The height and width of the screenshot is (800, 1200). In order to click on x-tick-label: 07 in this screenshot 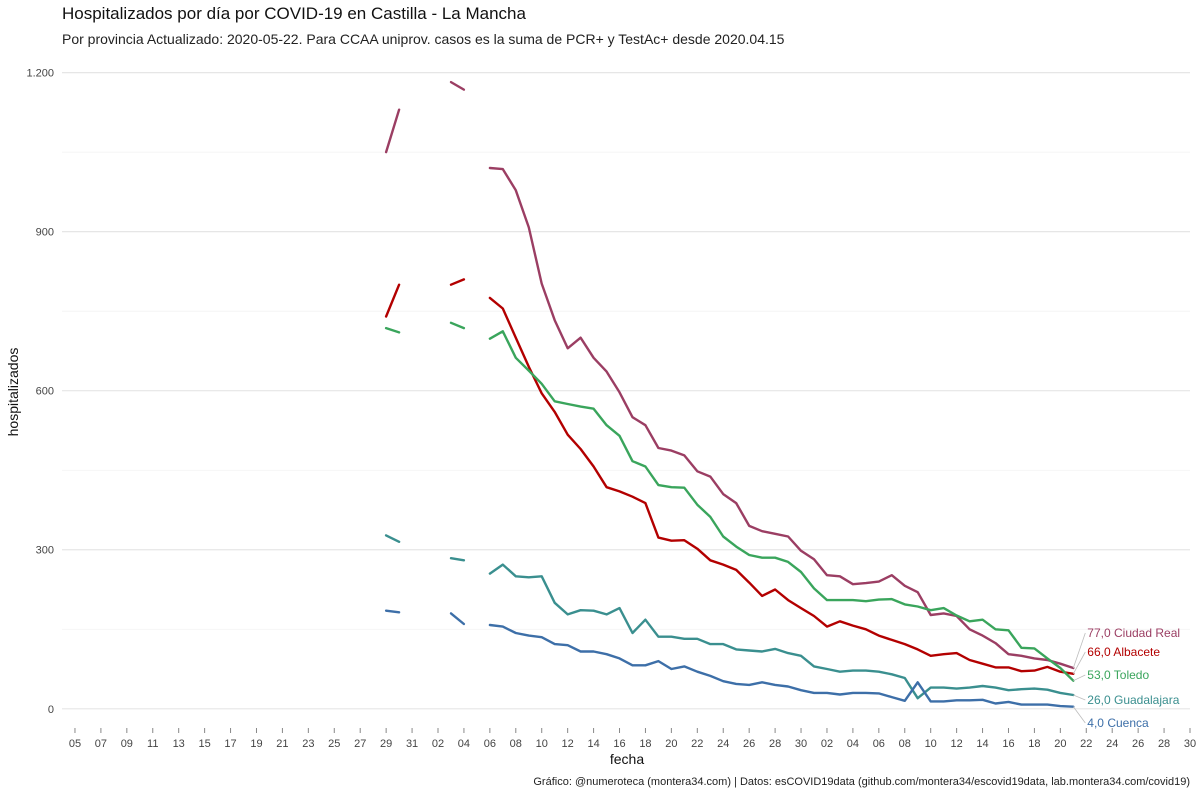, I will do `click(101, 744)`.